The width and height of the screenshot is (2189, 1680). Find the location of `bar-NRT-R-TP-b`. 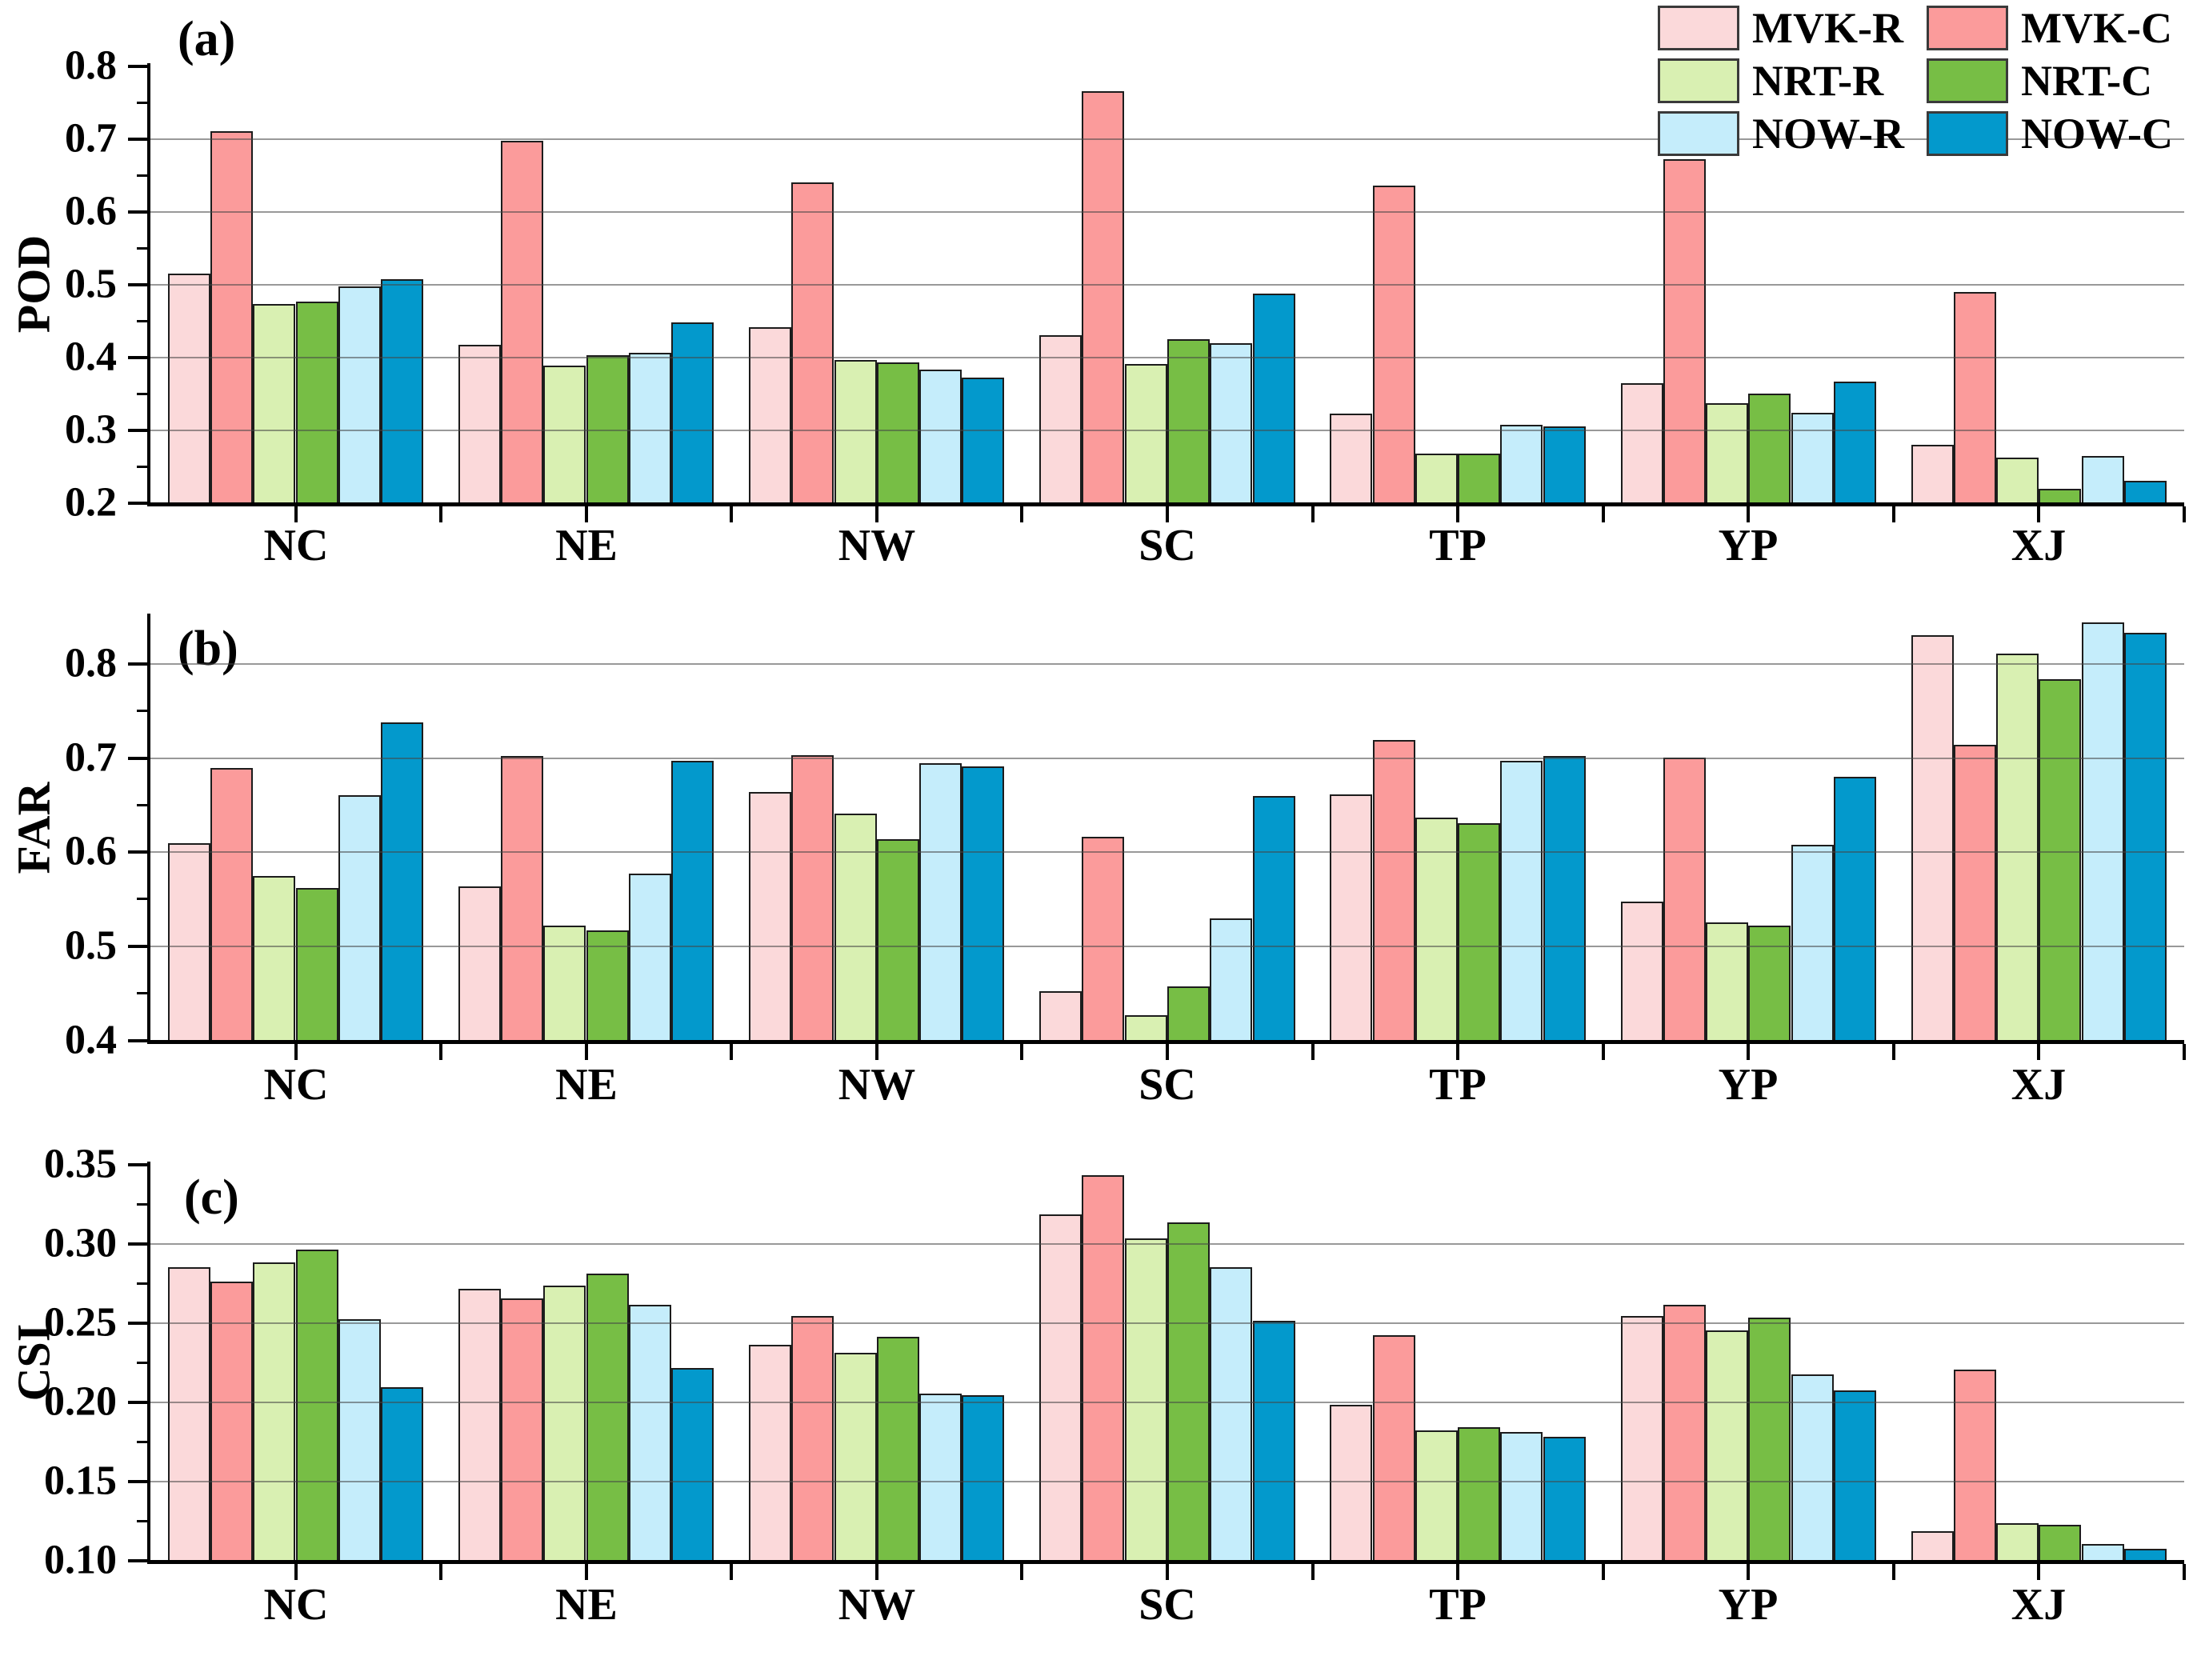

bar-NRT-R-TP-b is located at coordinates (1436, 930).